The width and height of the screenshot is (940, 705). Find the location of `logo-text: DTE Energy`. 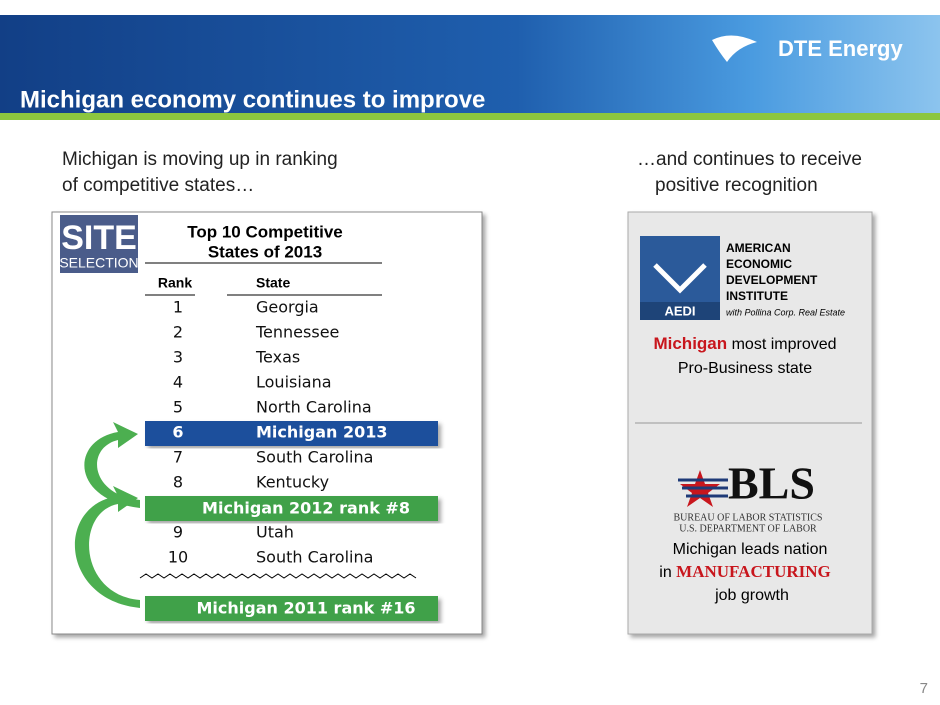

logo-text: DTE Energy is located at coordinates (840, 48).